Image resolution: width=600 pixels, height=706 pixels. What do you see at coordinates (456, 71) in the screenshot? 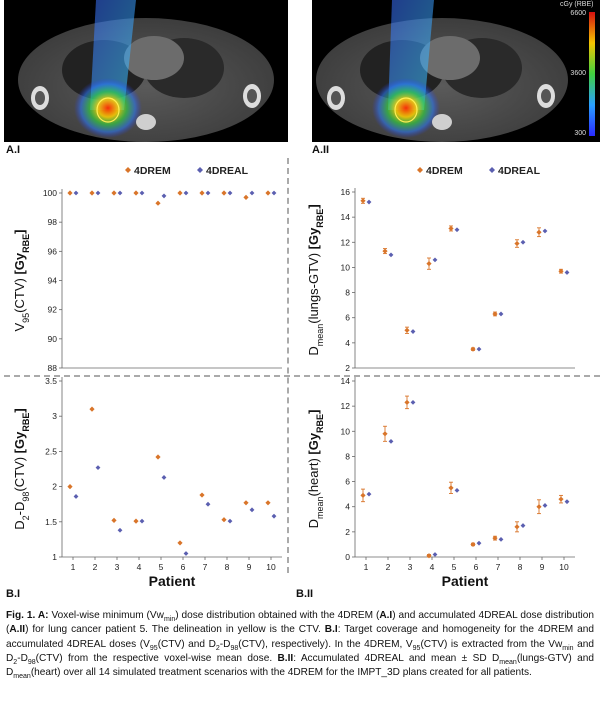
I see `ct-dose-image-a2: cGy (RBE) 6600 3600 300` at bounding box center [456, 71].